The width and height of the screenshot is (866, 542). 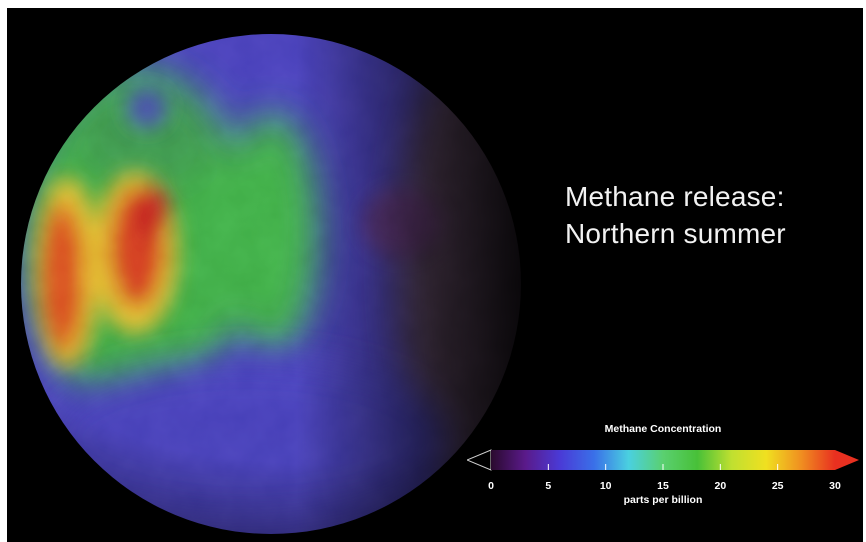 What do you see at coordinates (491, 486) in the screenshot?
I see `legend-tick-label: 0` at bounding box center [491, 486].